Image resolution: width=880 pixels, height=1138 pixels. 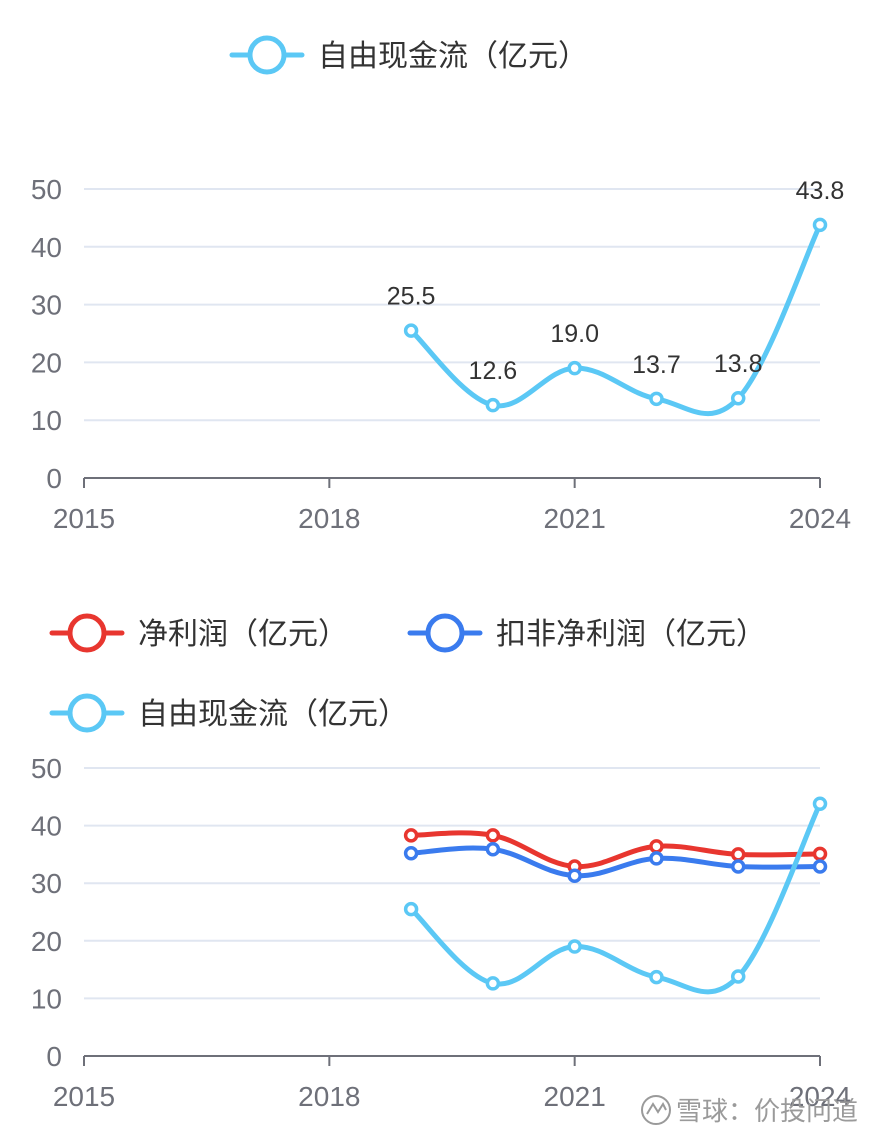 I want to click on legend-item-1: 扣非净利润（亿元）, so click(x=586, y=633).